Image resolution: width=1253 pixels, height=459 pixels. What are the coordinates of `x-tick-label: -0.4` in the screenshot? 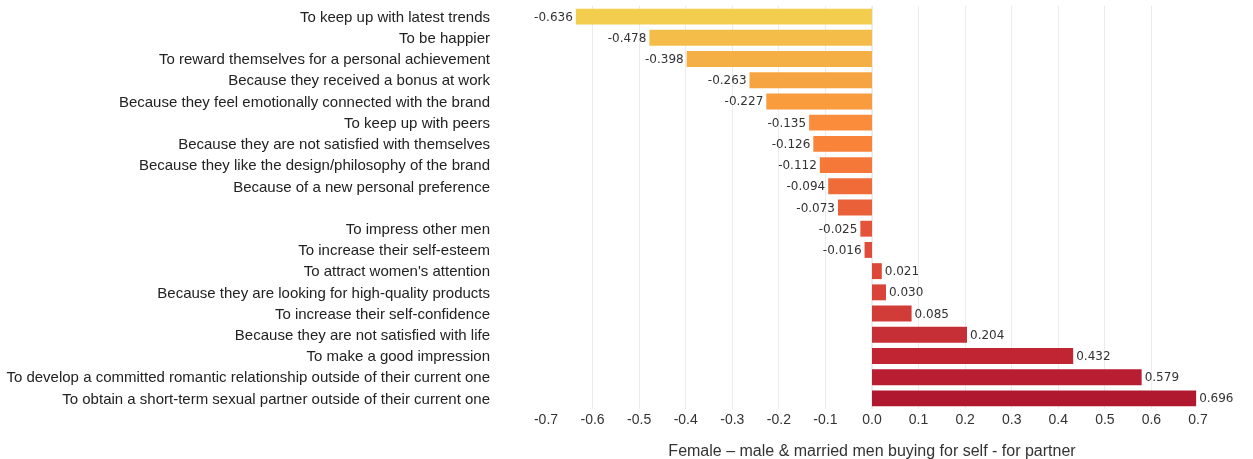 It's located at (685, 419).